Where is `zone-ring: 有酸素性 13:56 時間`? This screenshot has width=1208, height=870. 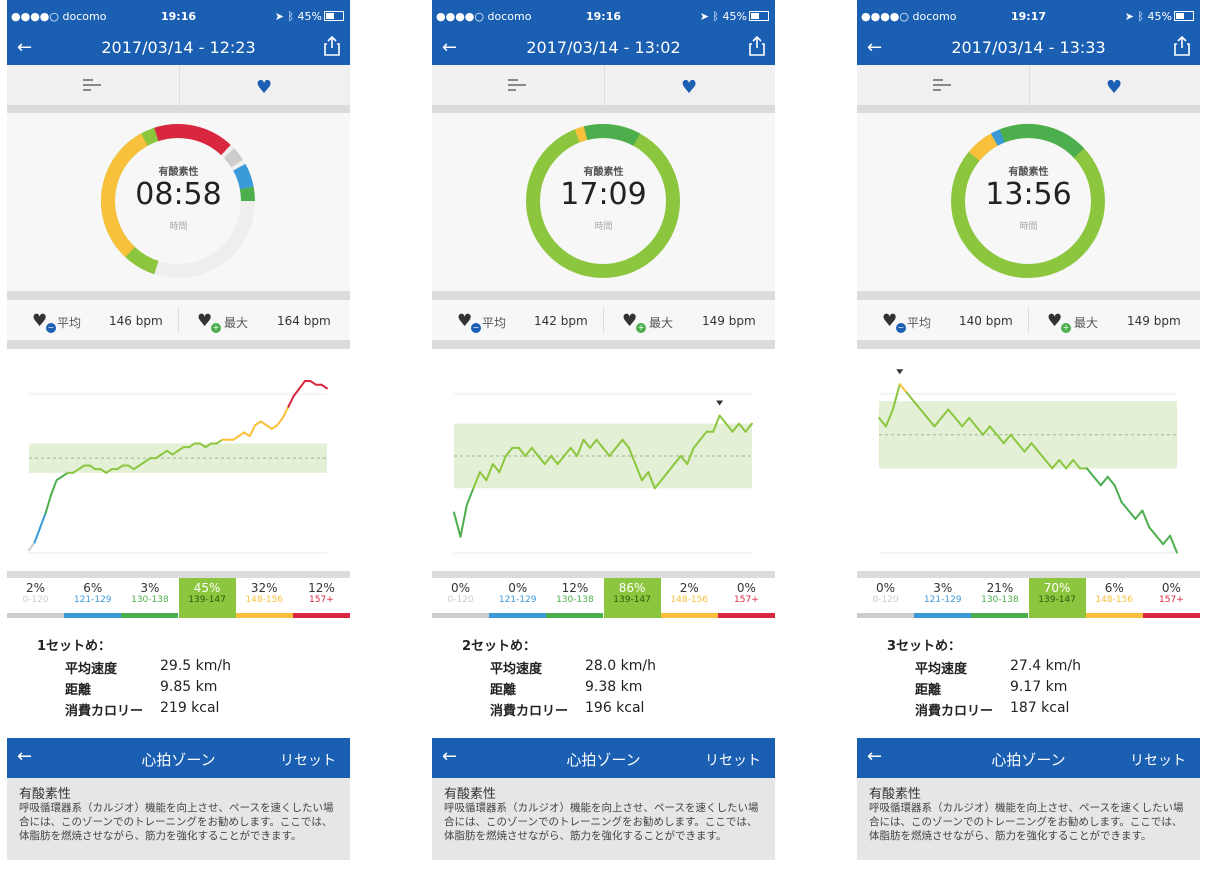 zone-ring: 有酸素性 13:56 時間 is located at coordinates (1028, 202).